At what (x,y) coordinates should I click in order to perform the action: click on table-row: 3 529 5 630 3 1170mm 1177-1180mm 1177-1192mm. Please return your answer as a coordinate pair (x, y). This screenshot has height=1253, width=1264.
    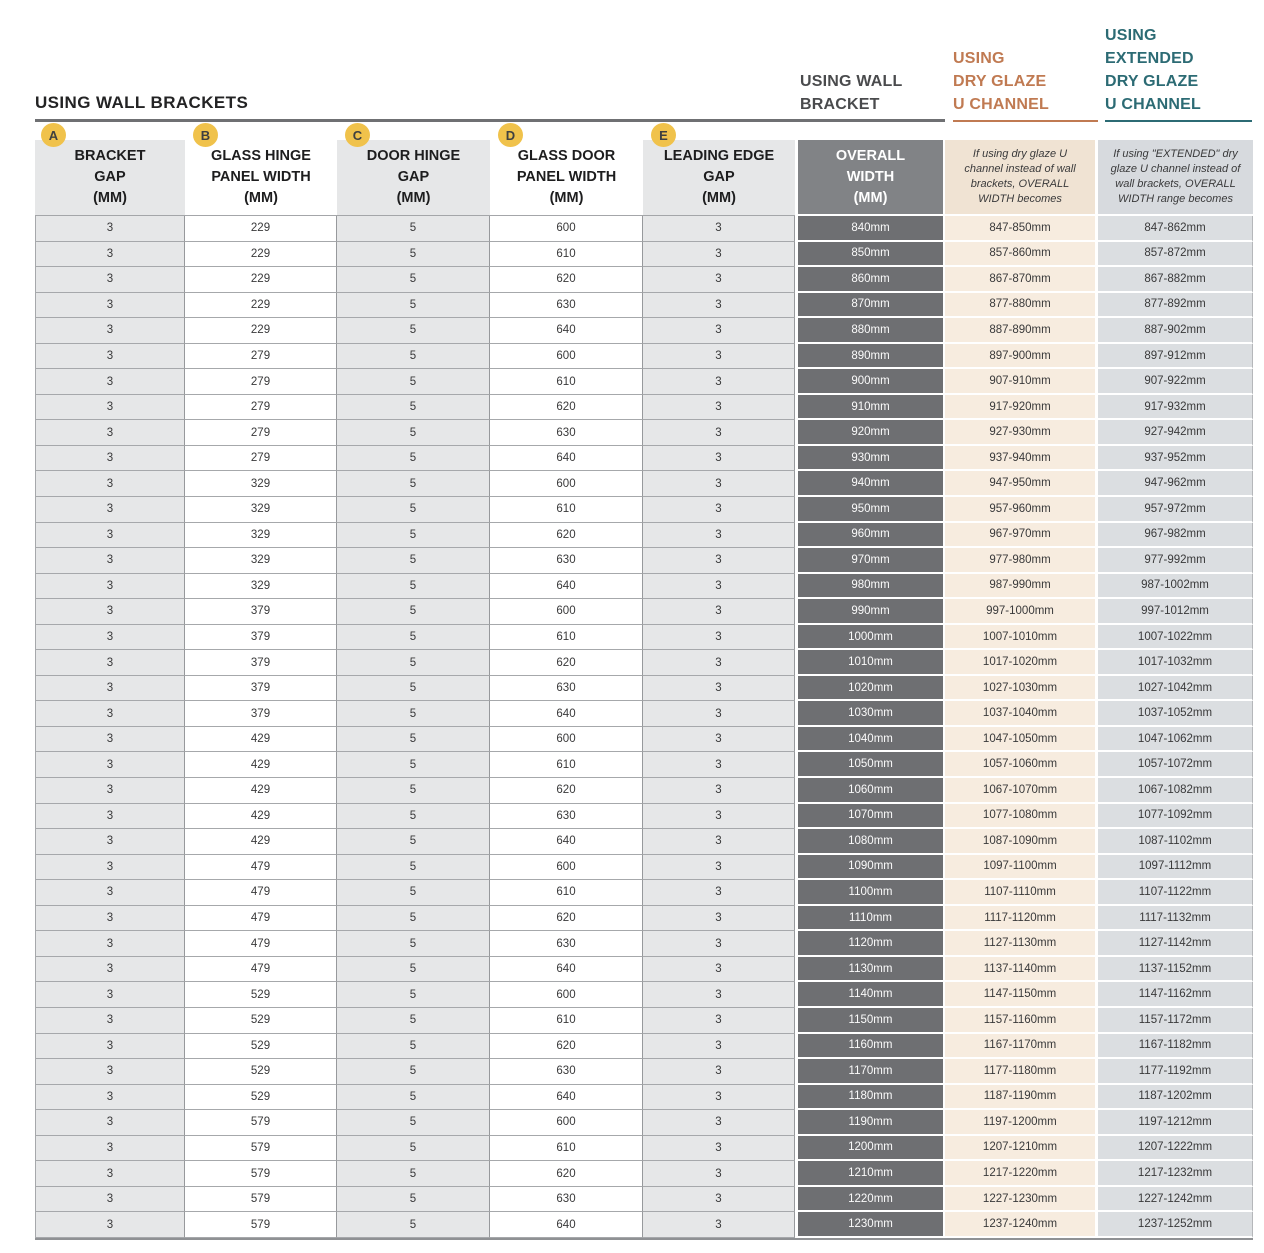
    Looking at the image, I should click on (644, 1072).